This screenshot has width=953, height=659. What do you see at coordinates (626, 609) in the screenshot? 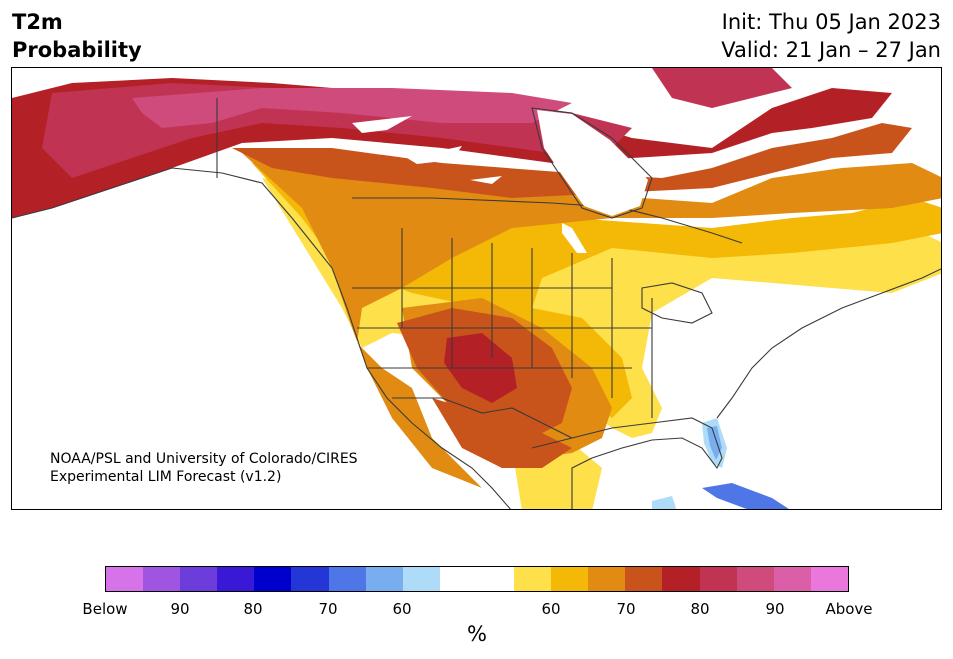
I see `colorbar-label-warm-70: 70` at bounding box center [626, 609].